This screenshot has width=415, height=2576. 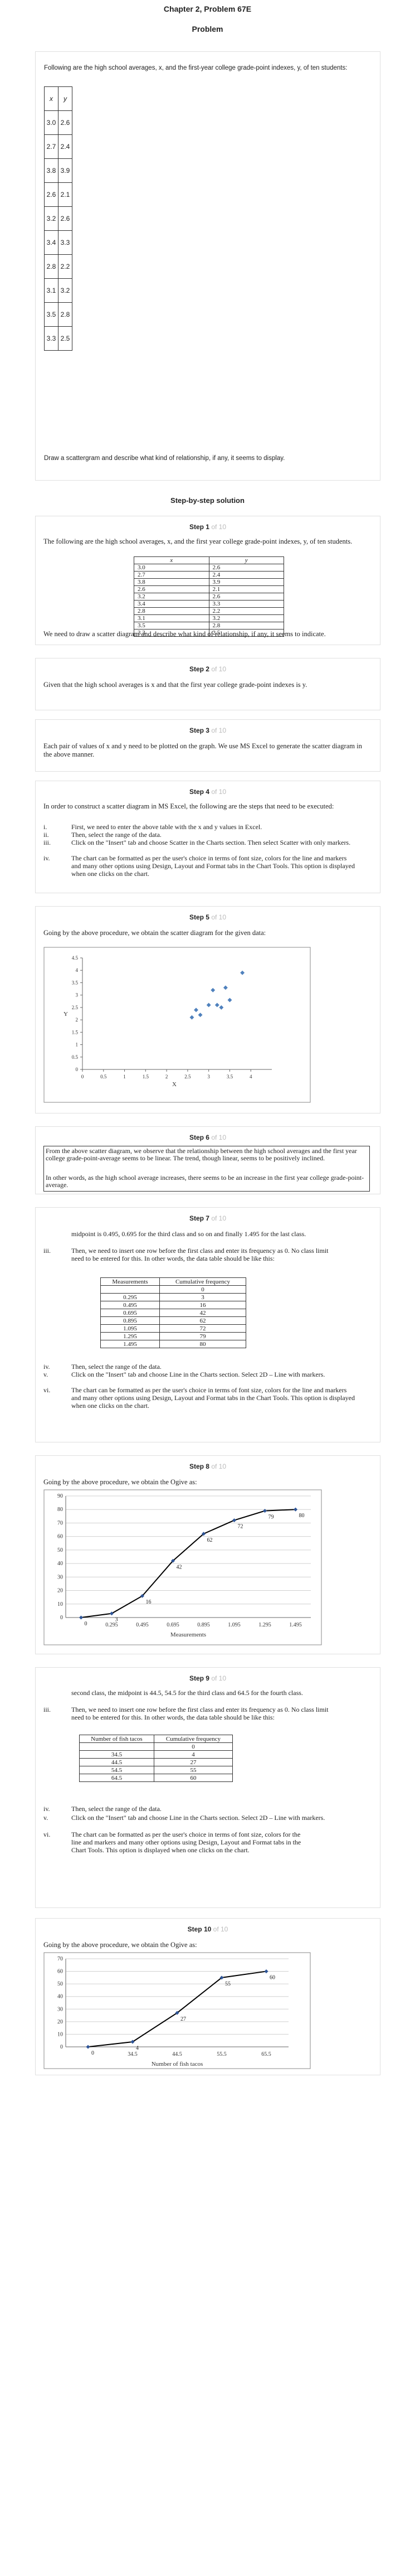 What do you see at coordinates (60, 1591) in the screenshot?
I see `y-tick-label: 20` at bounding box center [60, 1591].